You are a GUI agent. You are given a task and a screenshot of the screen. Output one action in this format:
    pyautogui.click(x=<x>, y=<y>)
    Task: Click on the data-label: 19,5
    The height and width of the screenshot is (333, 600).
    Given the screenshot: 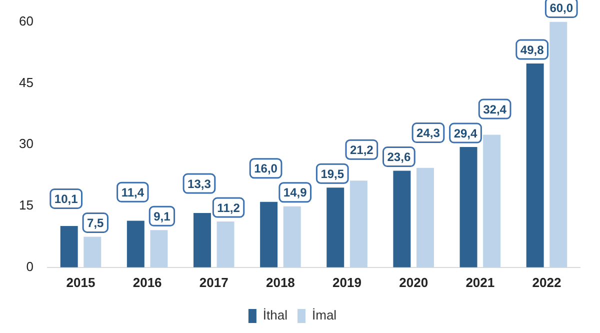 What is the action you would take?
    pyautogui.click(x=332, y=173)
    